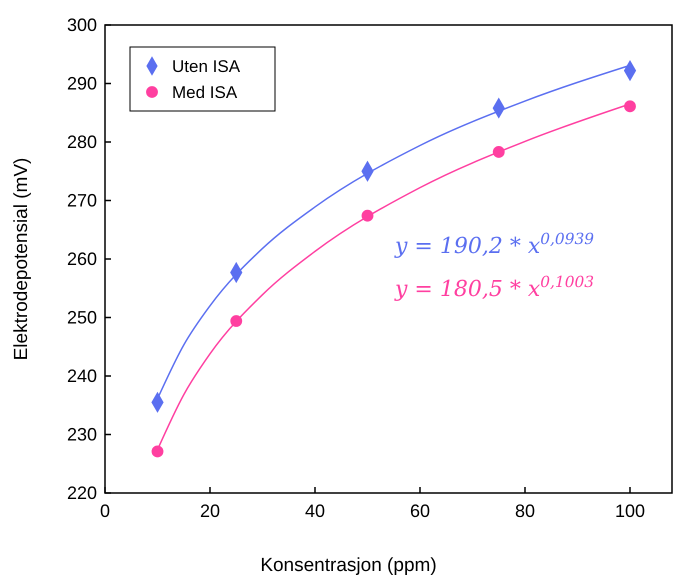 This screenshot has width=673, height=575. I want to click on y-tick-label: 240, so click(81, 376).